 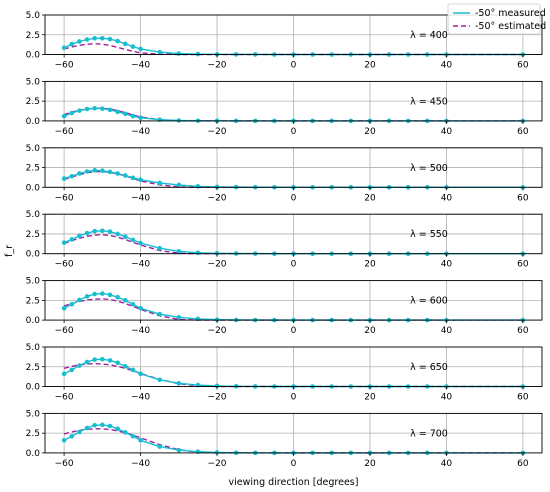 I want to click on x-axis-label: viewing direction [degrees], so click(x=294, y=482).